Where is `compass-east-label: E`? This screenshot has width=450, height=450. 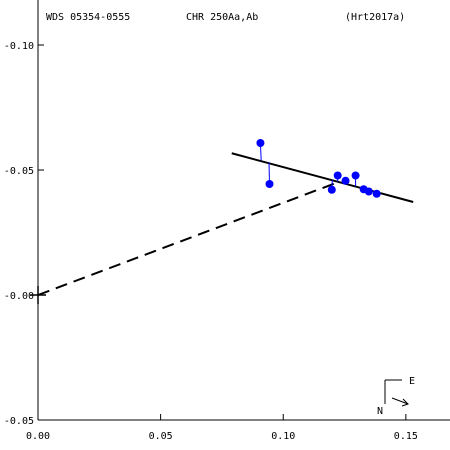
compass-east-label: E is located at coordinates (412, 381).